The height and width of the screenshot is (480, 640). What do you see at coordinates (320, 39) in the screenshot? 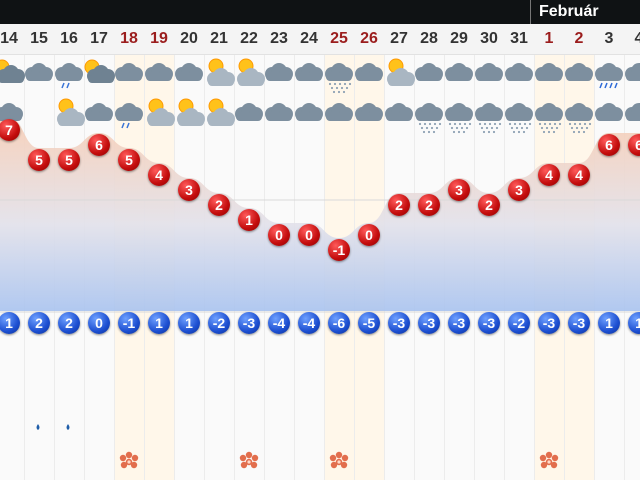
I see `date-row: 14 15 16 17 18 19 20 21 22 23 24 25 26 27 28 29 30 31 1 2 3 4` at bounding box center [320, 39].